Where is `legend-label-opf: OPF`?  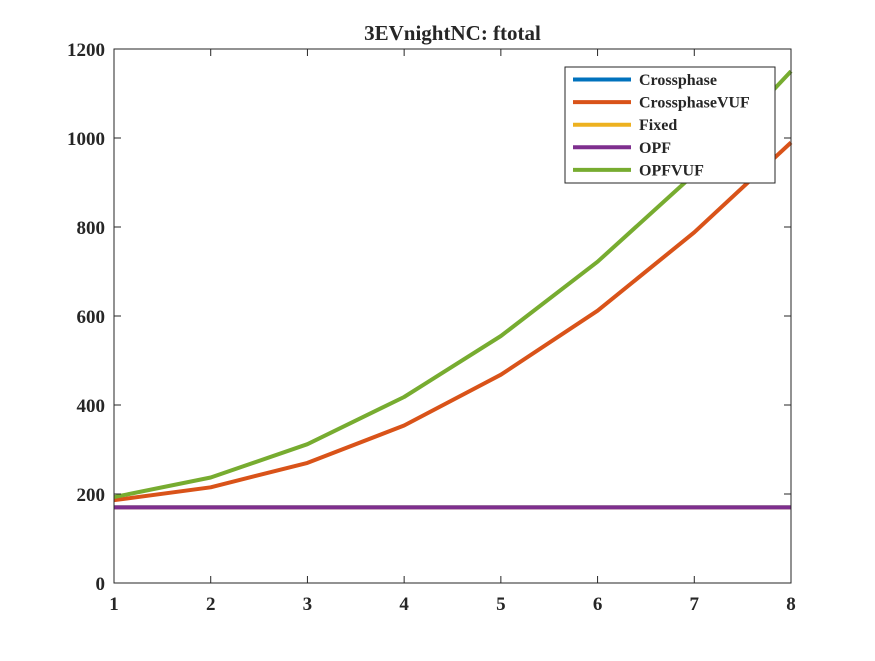 legend-label-opf: OPF is located at coordinates (655, 148).